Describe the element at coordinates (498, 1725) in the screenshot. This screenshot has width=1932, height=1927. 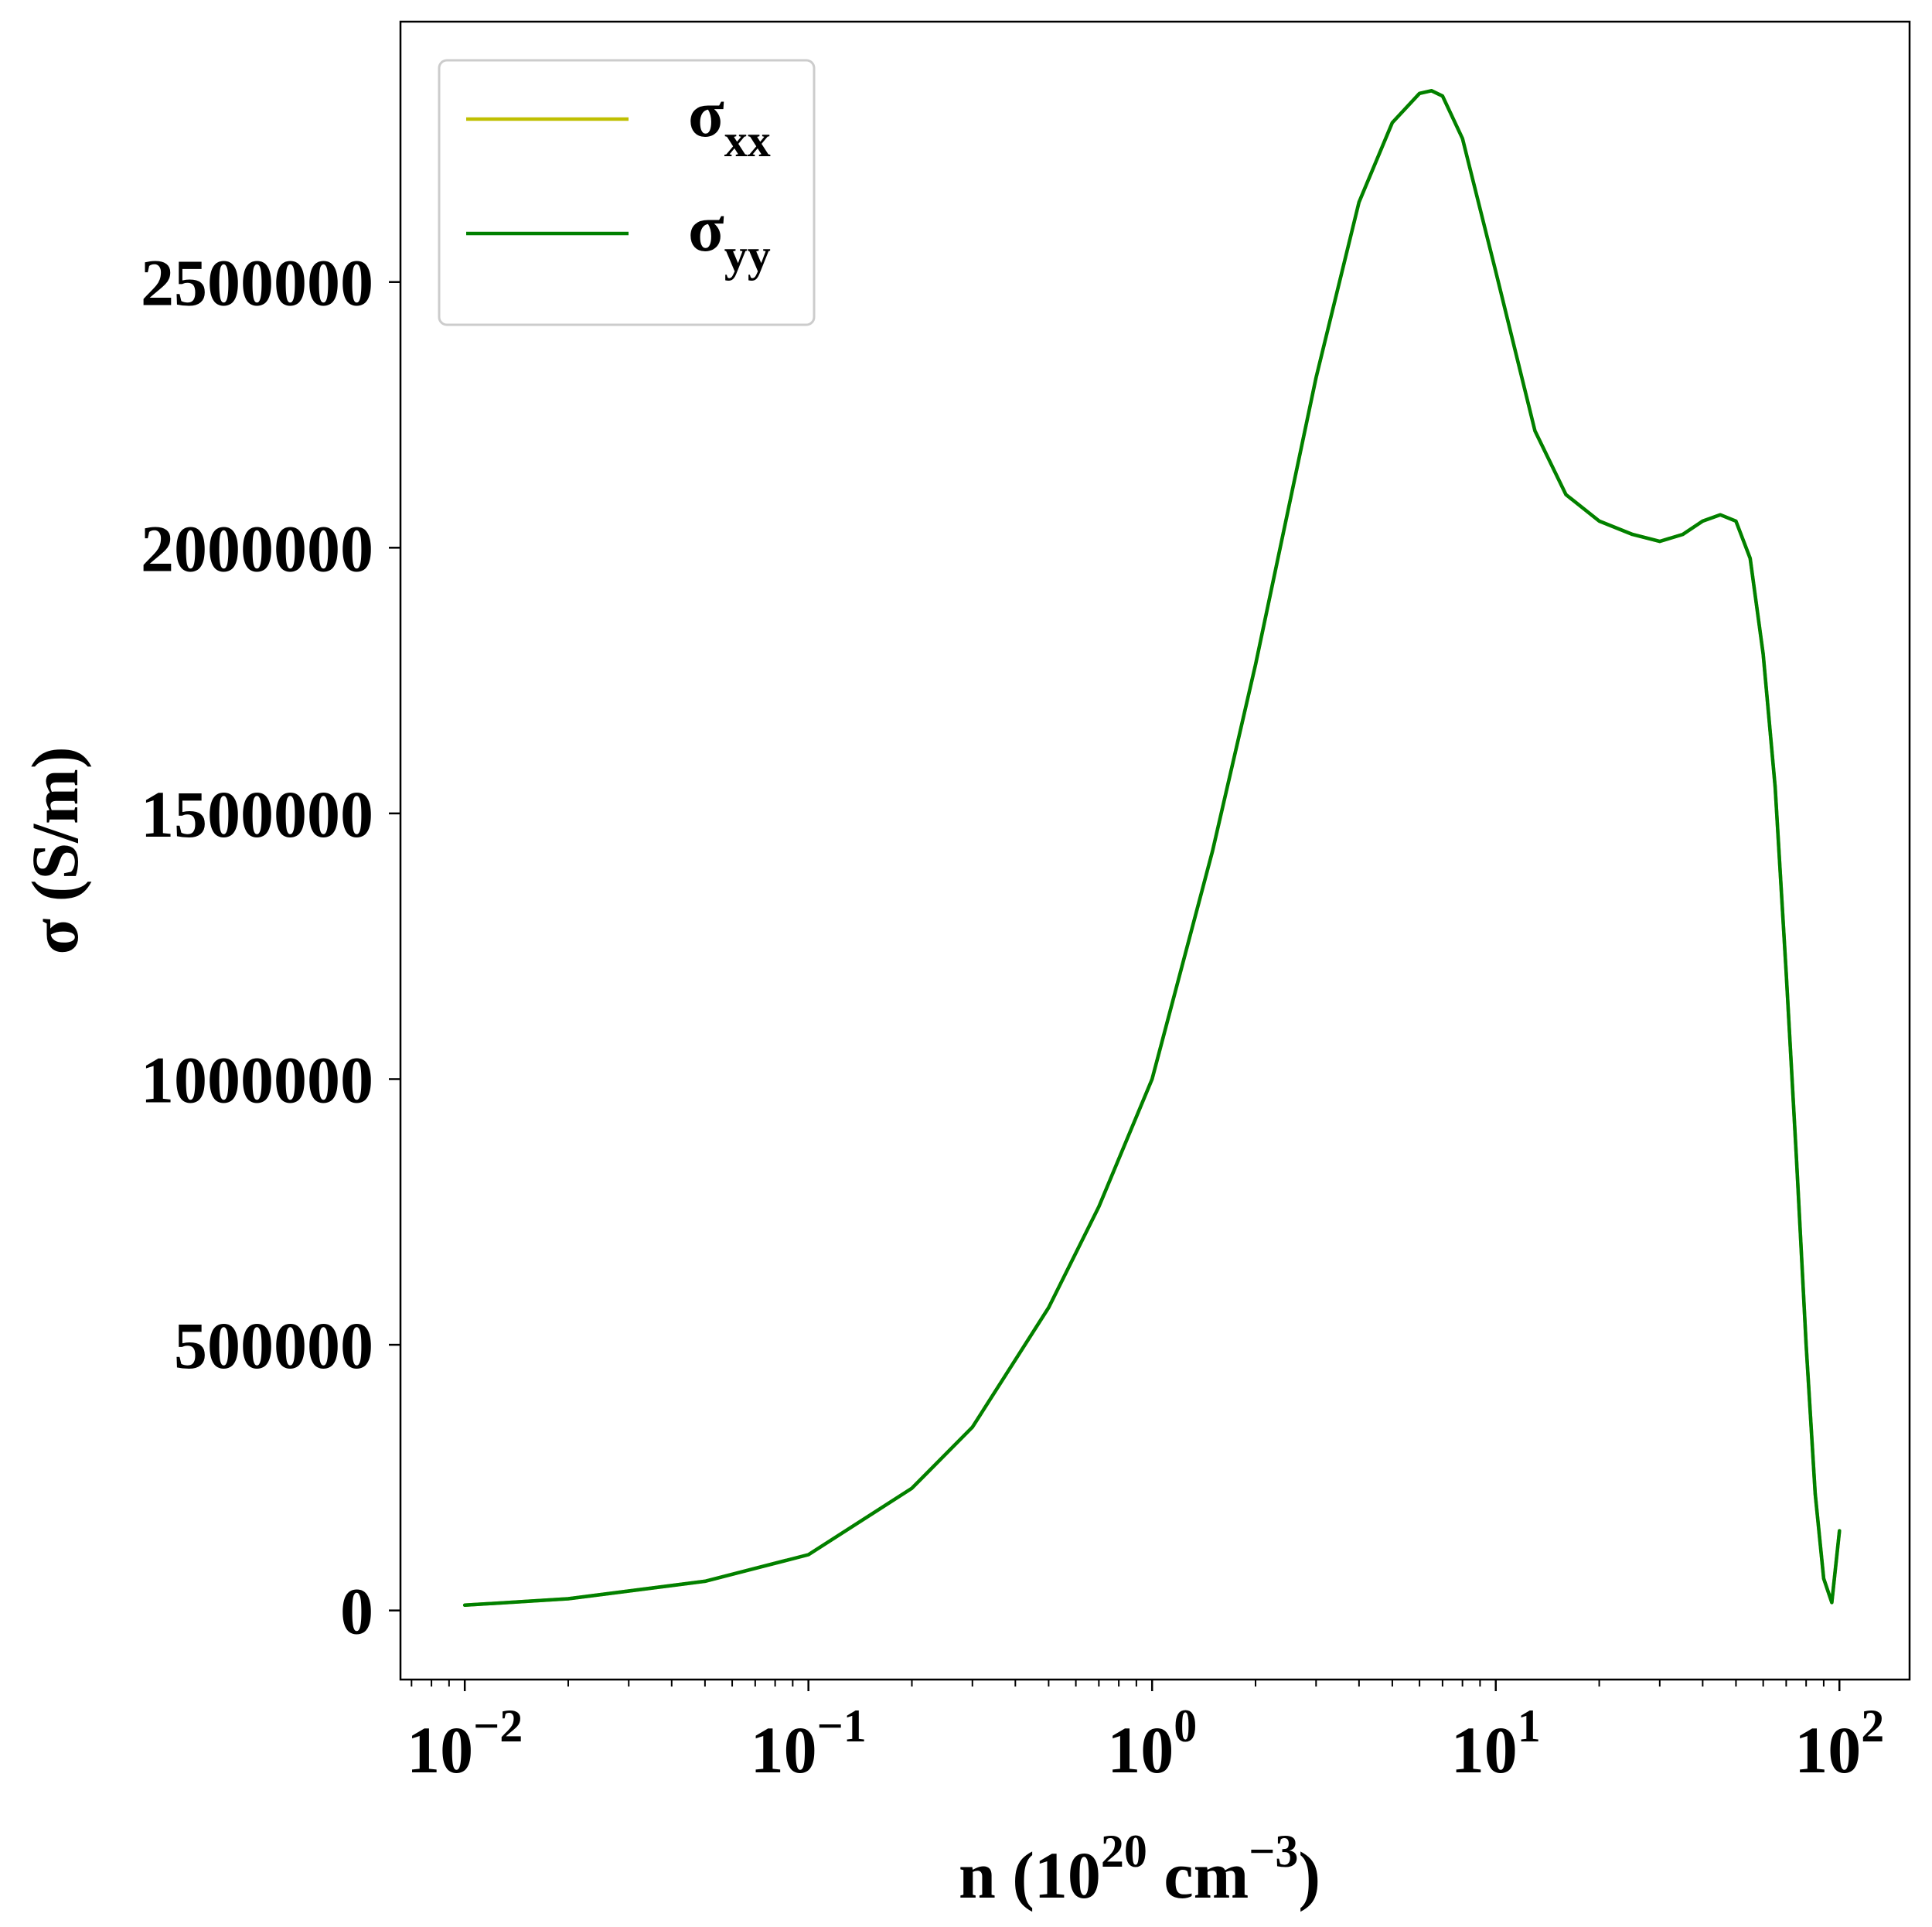
I see `x-tick-exponent: −2` at that location.